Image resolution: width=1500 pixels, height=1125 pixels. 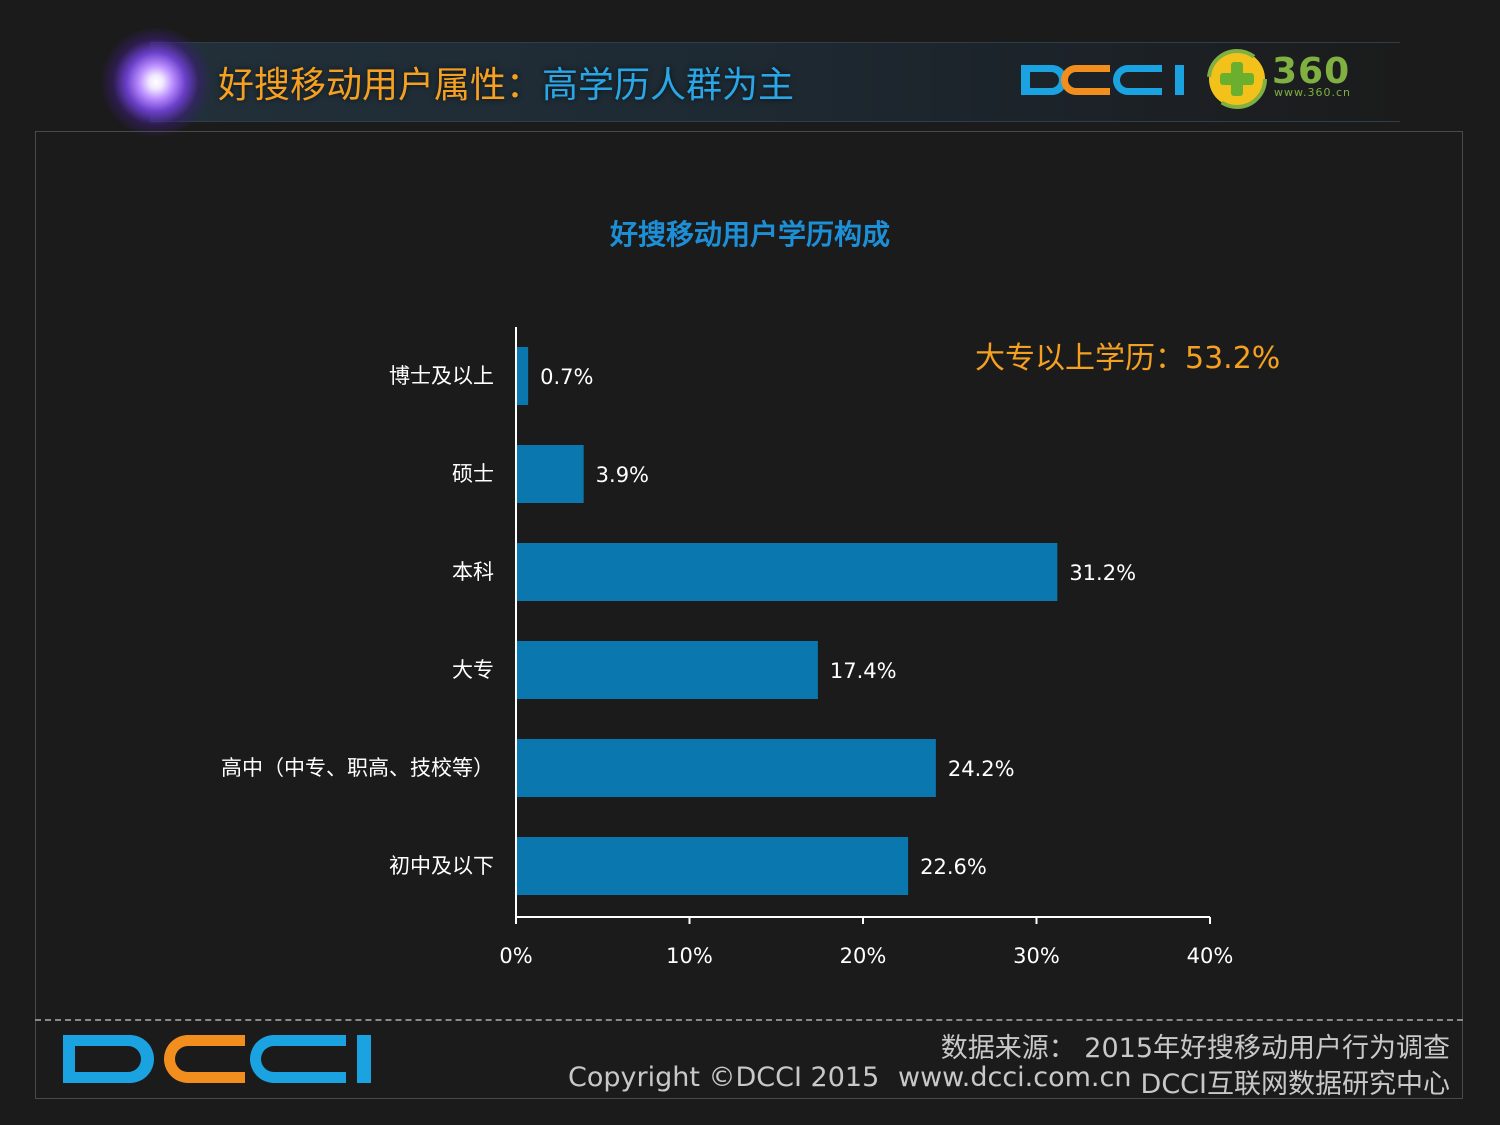 What do you see at coordinates (1210, 956) in the screenshot?
I see `x-tick-label: 40%` at bounding box center [1210, 956].